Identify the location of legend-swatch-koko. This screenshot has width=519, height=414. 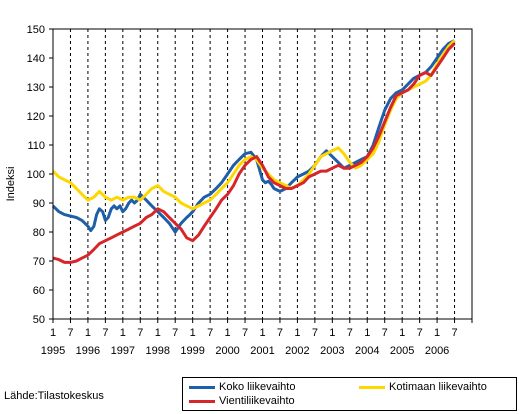
(202, 387).